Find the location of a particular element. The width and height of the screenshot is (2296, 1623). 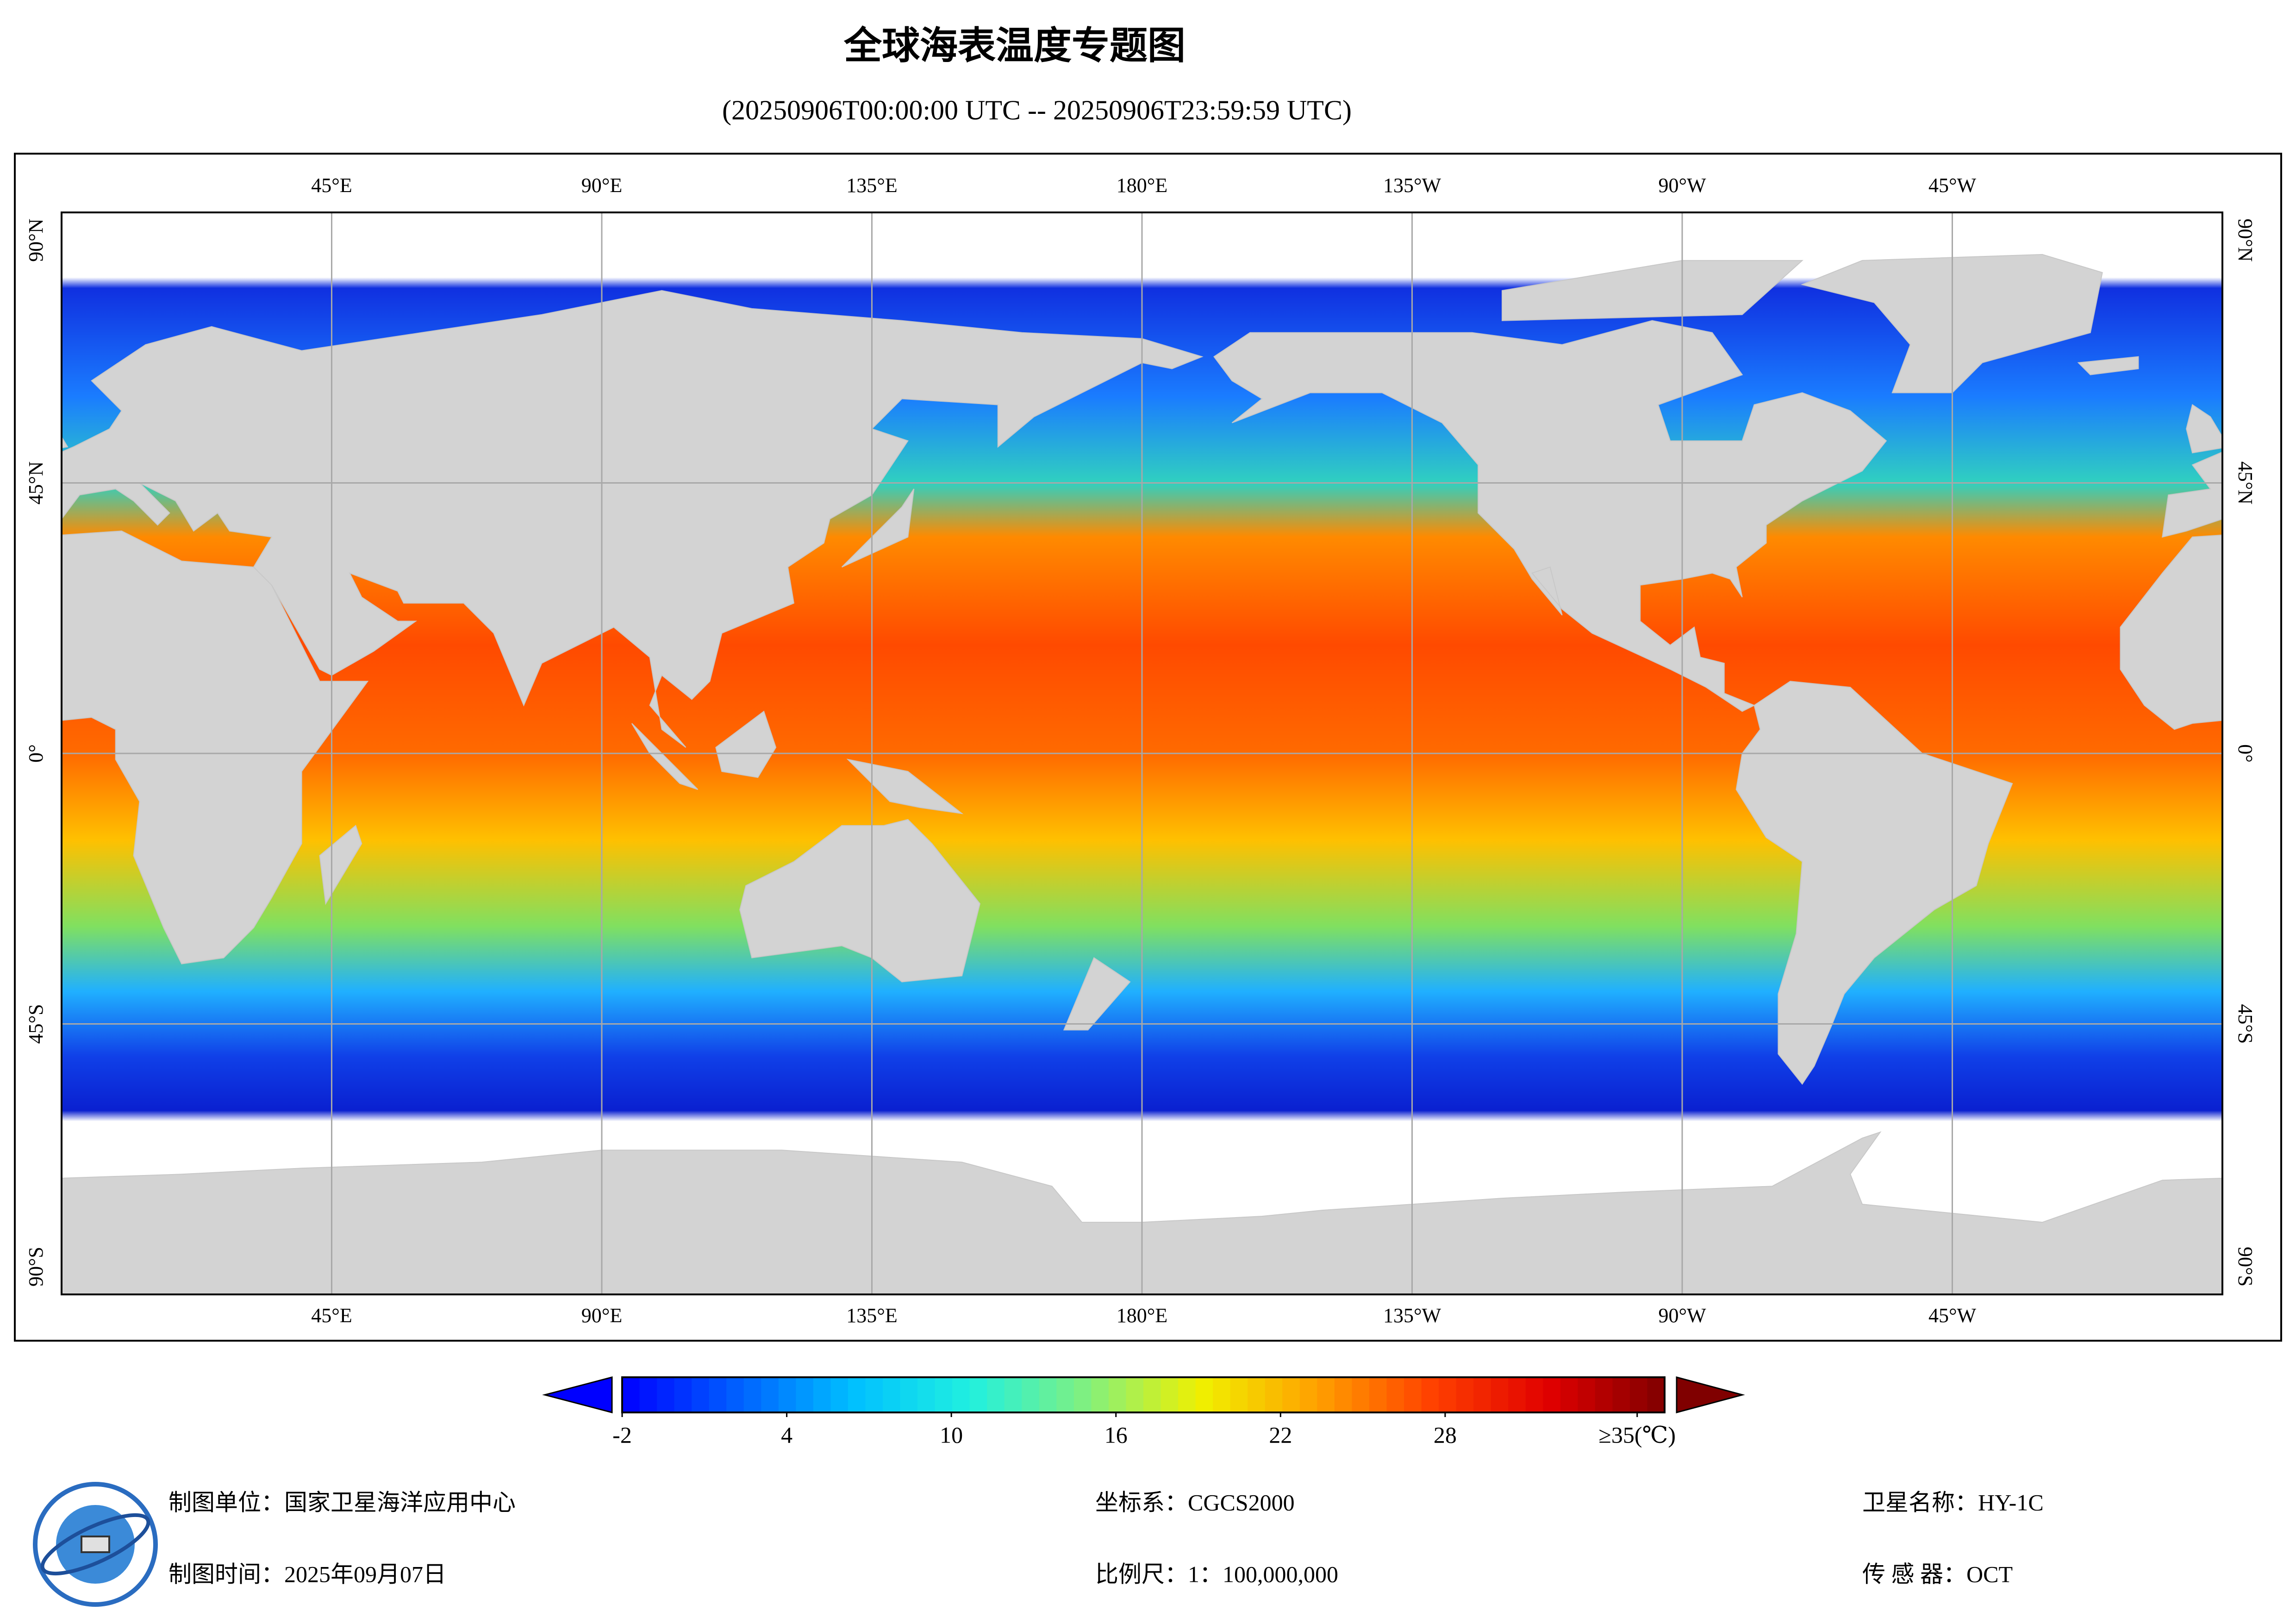

colorbar-label: 22 is located at coordinates (1280, 1435).